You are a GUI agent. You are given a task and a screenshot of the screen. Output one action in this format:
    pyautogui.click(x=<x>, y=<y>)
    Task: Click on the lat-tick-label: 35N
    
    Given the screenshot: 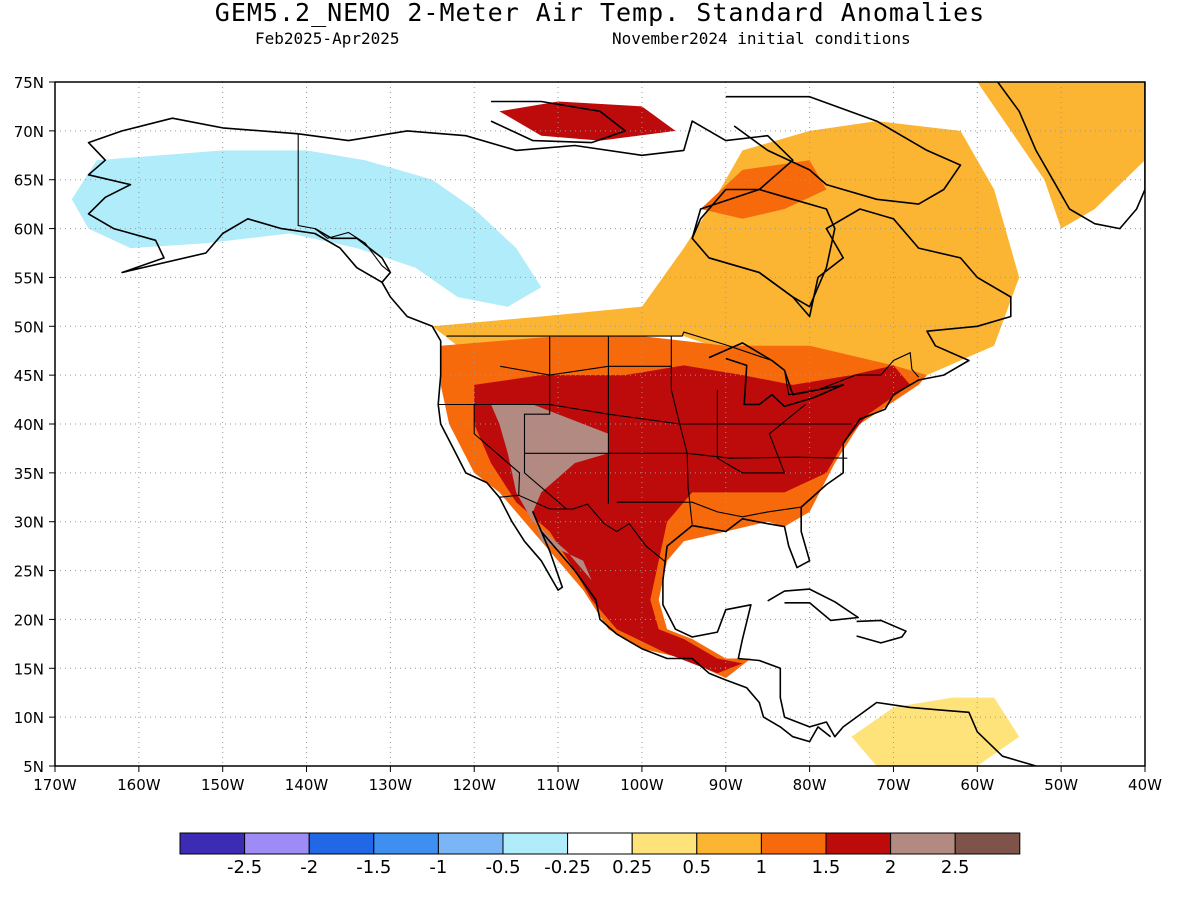 What is the action you would take?
    pyautogui.click(x=29, y=474)
    